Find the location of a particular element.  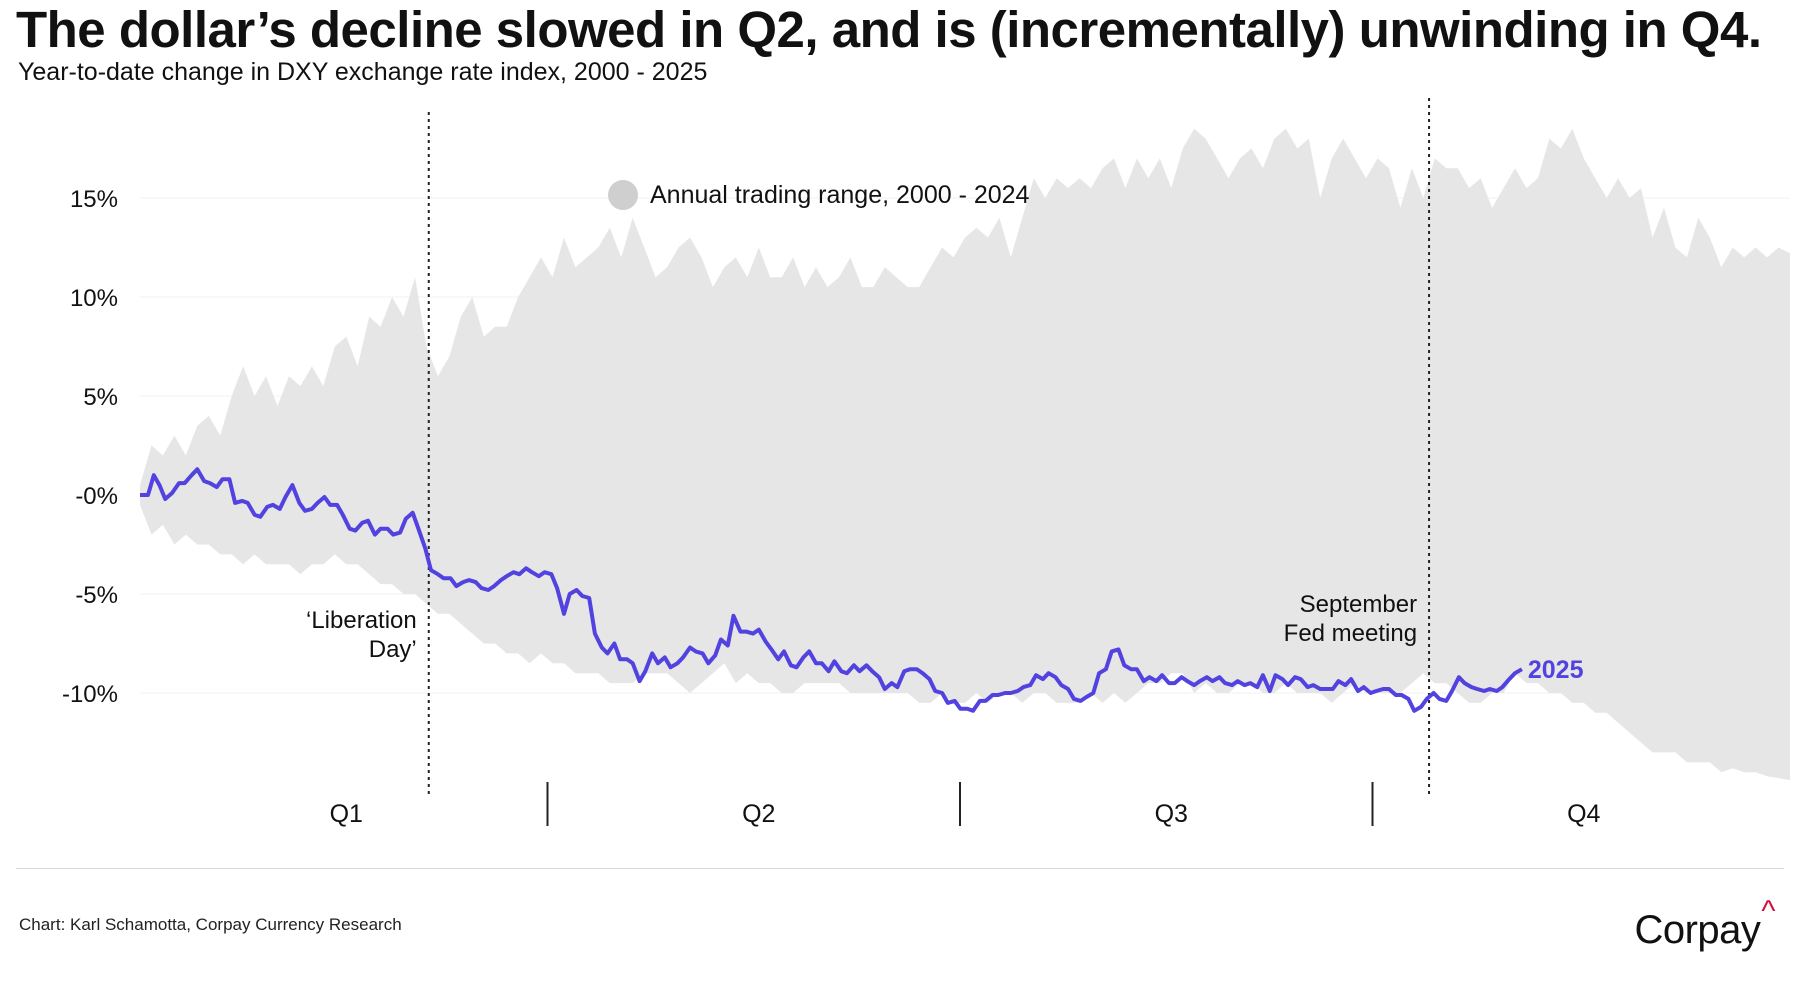

annotation-label: Day’ is located at coordinates (393, 649).